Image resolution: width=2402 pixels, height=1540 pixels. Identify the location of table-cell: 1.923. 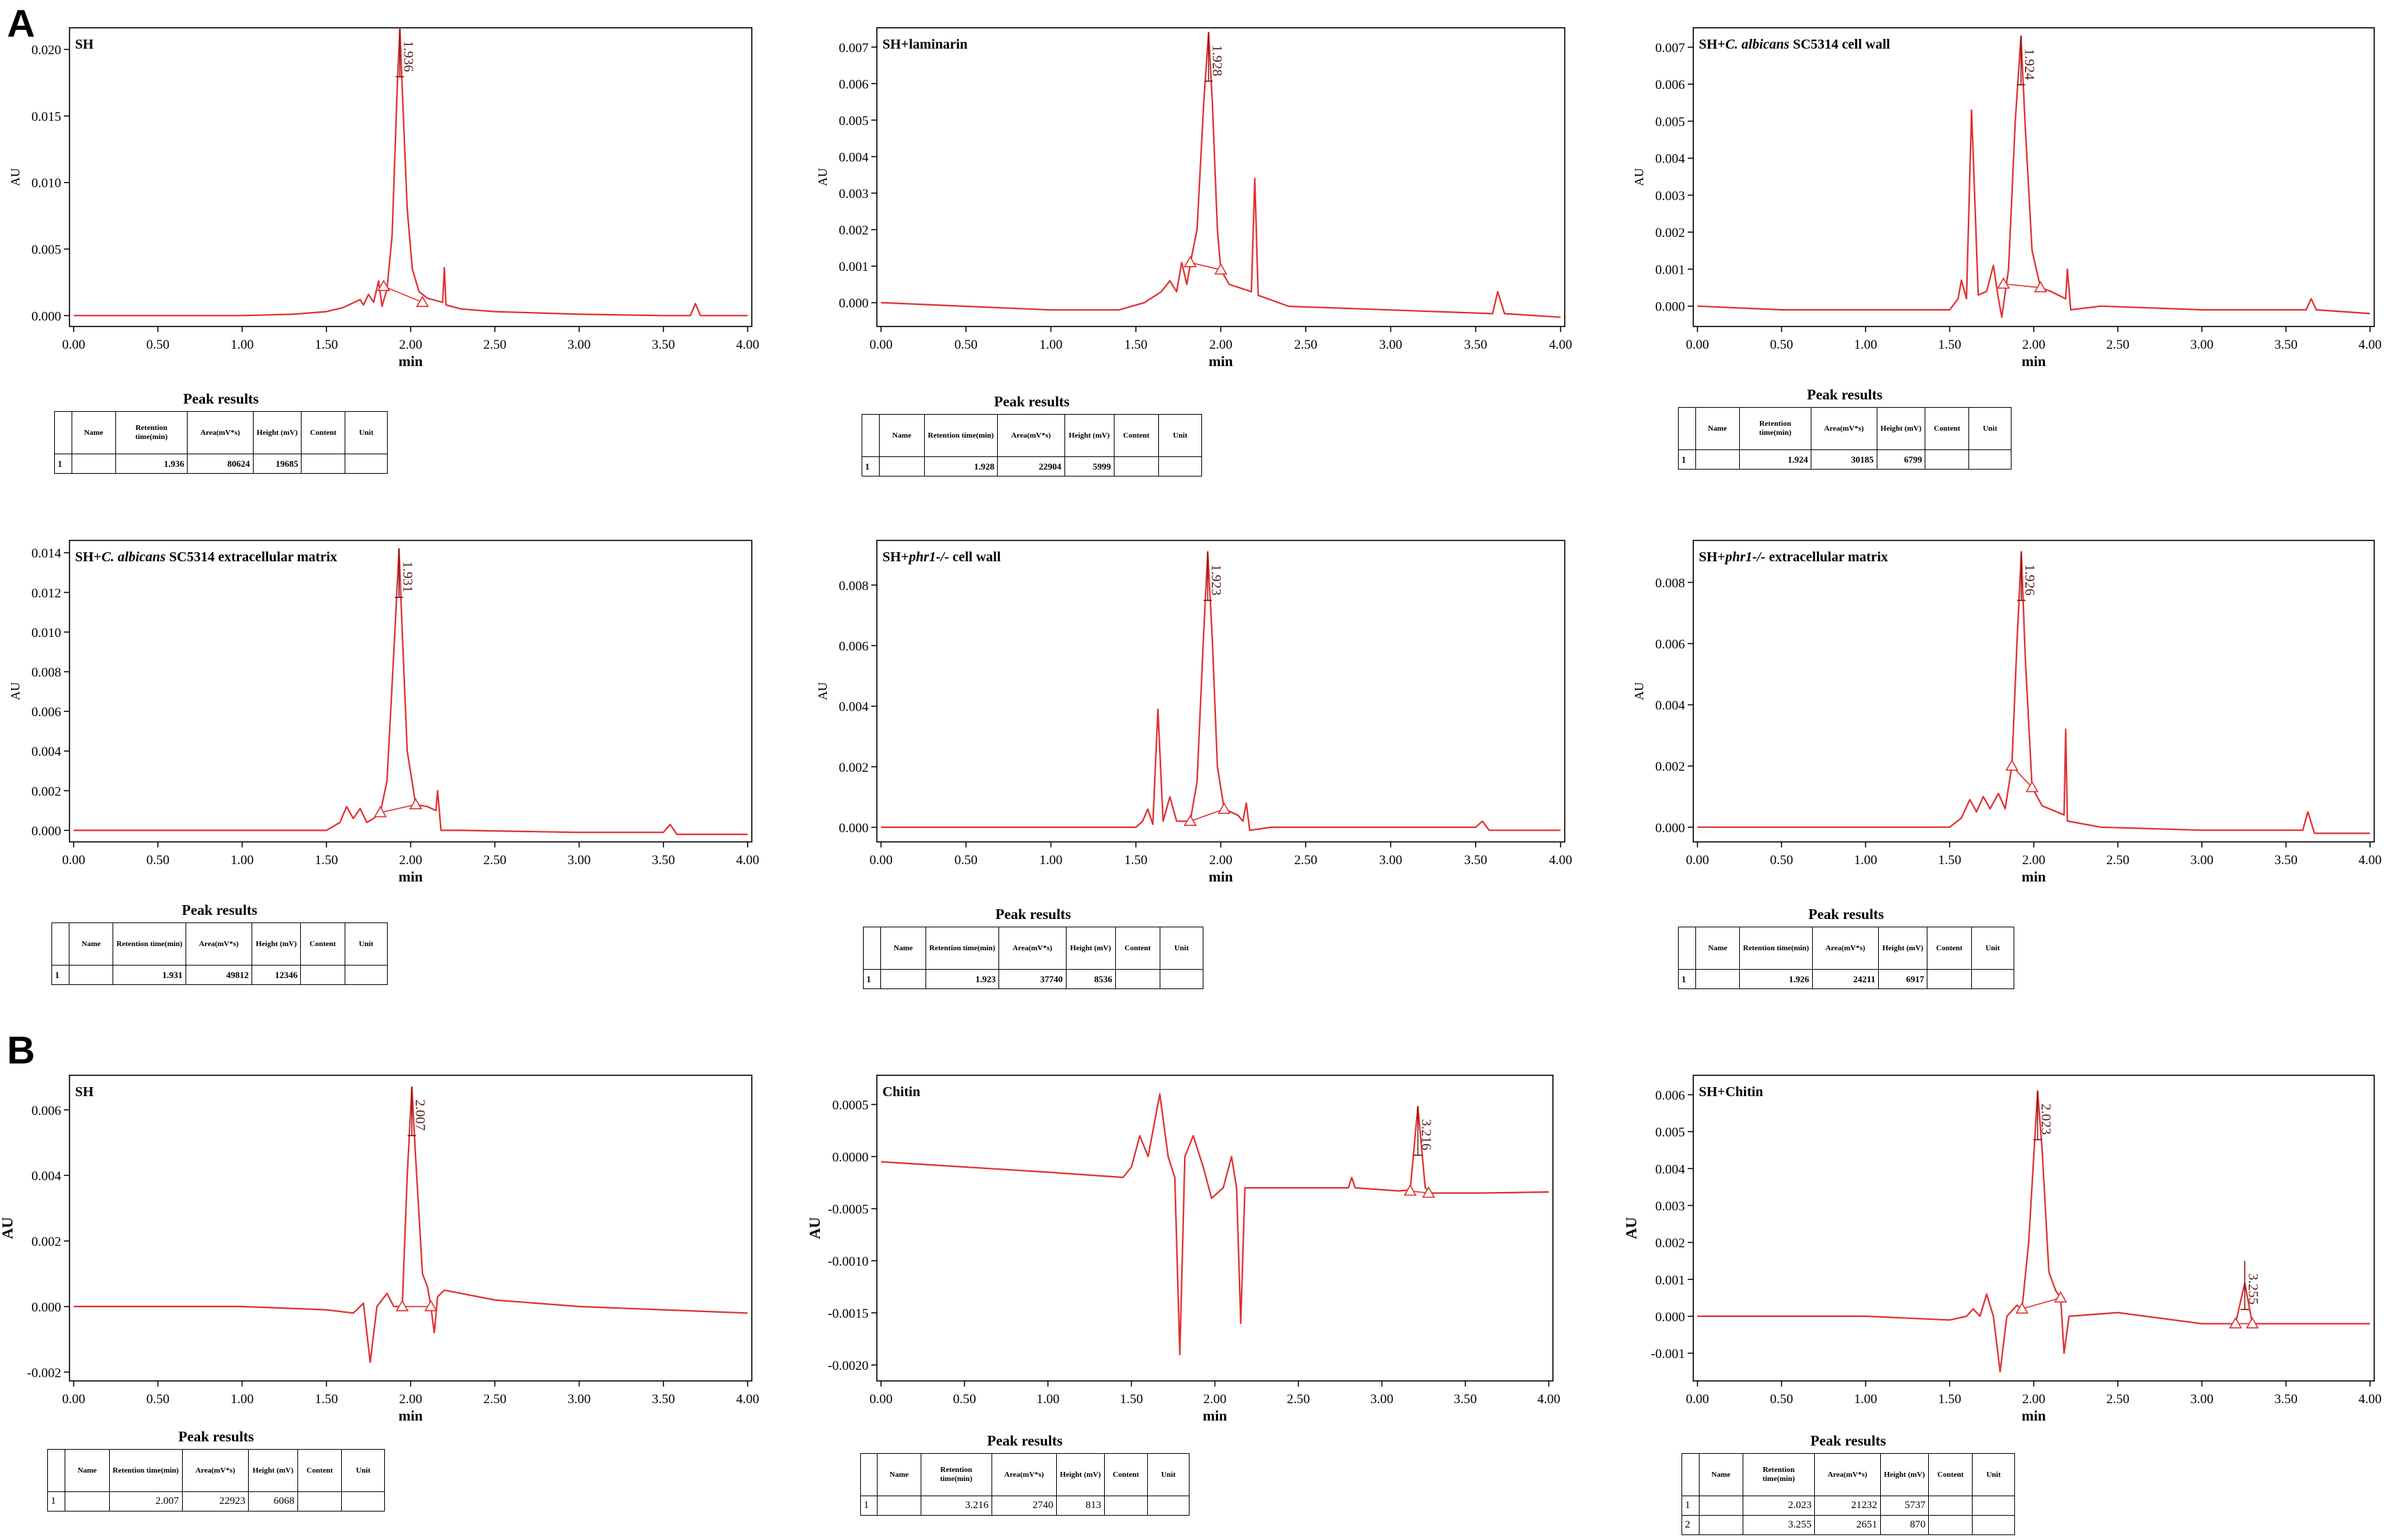
(963, 979).